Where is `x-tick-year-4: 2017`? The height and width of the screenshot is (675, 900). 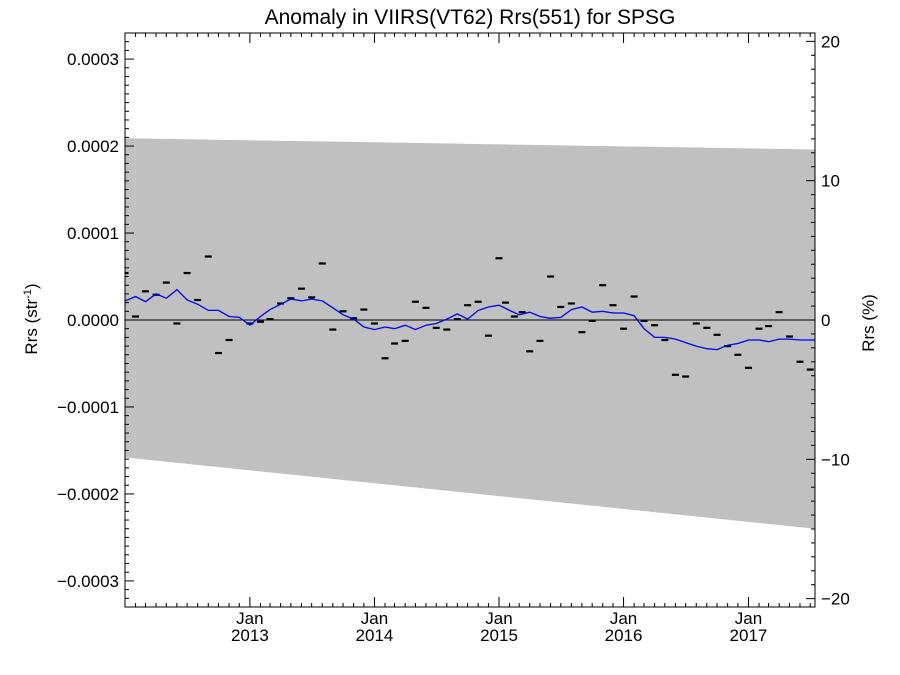
x-tick-year-4: 2017 is located at coordinates (749, 635).